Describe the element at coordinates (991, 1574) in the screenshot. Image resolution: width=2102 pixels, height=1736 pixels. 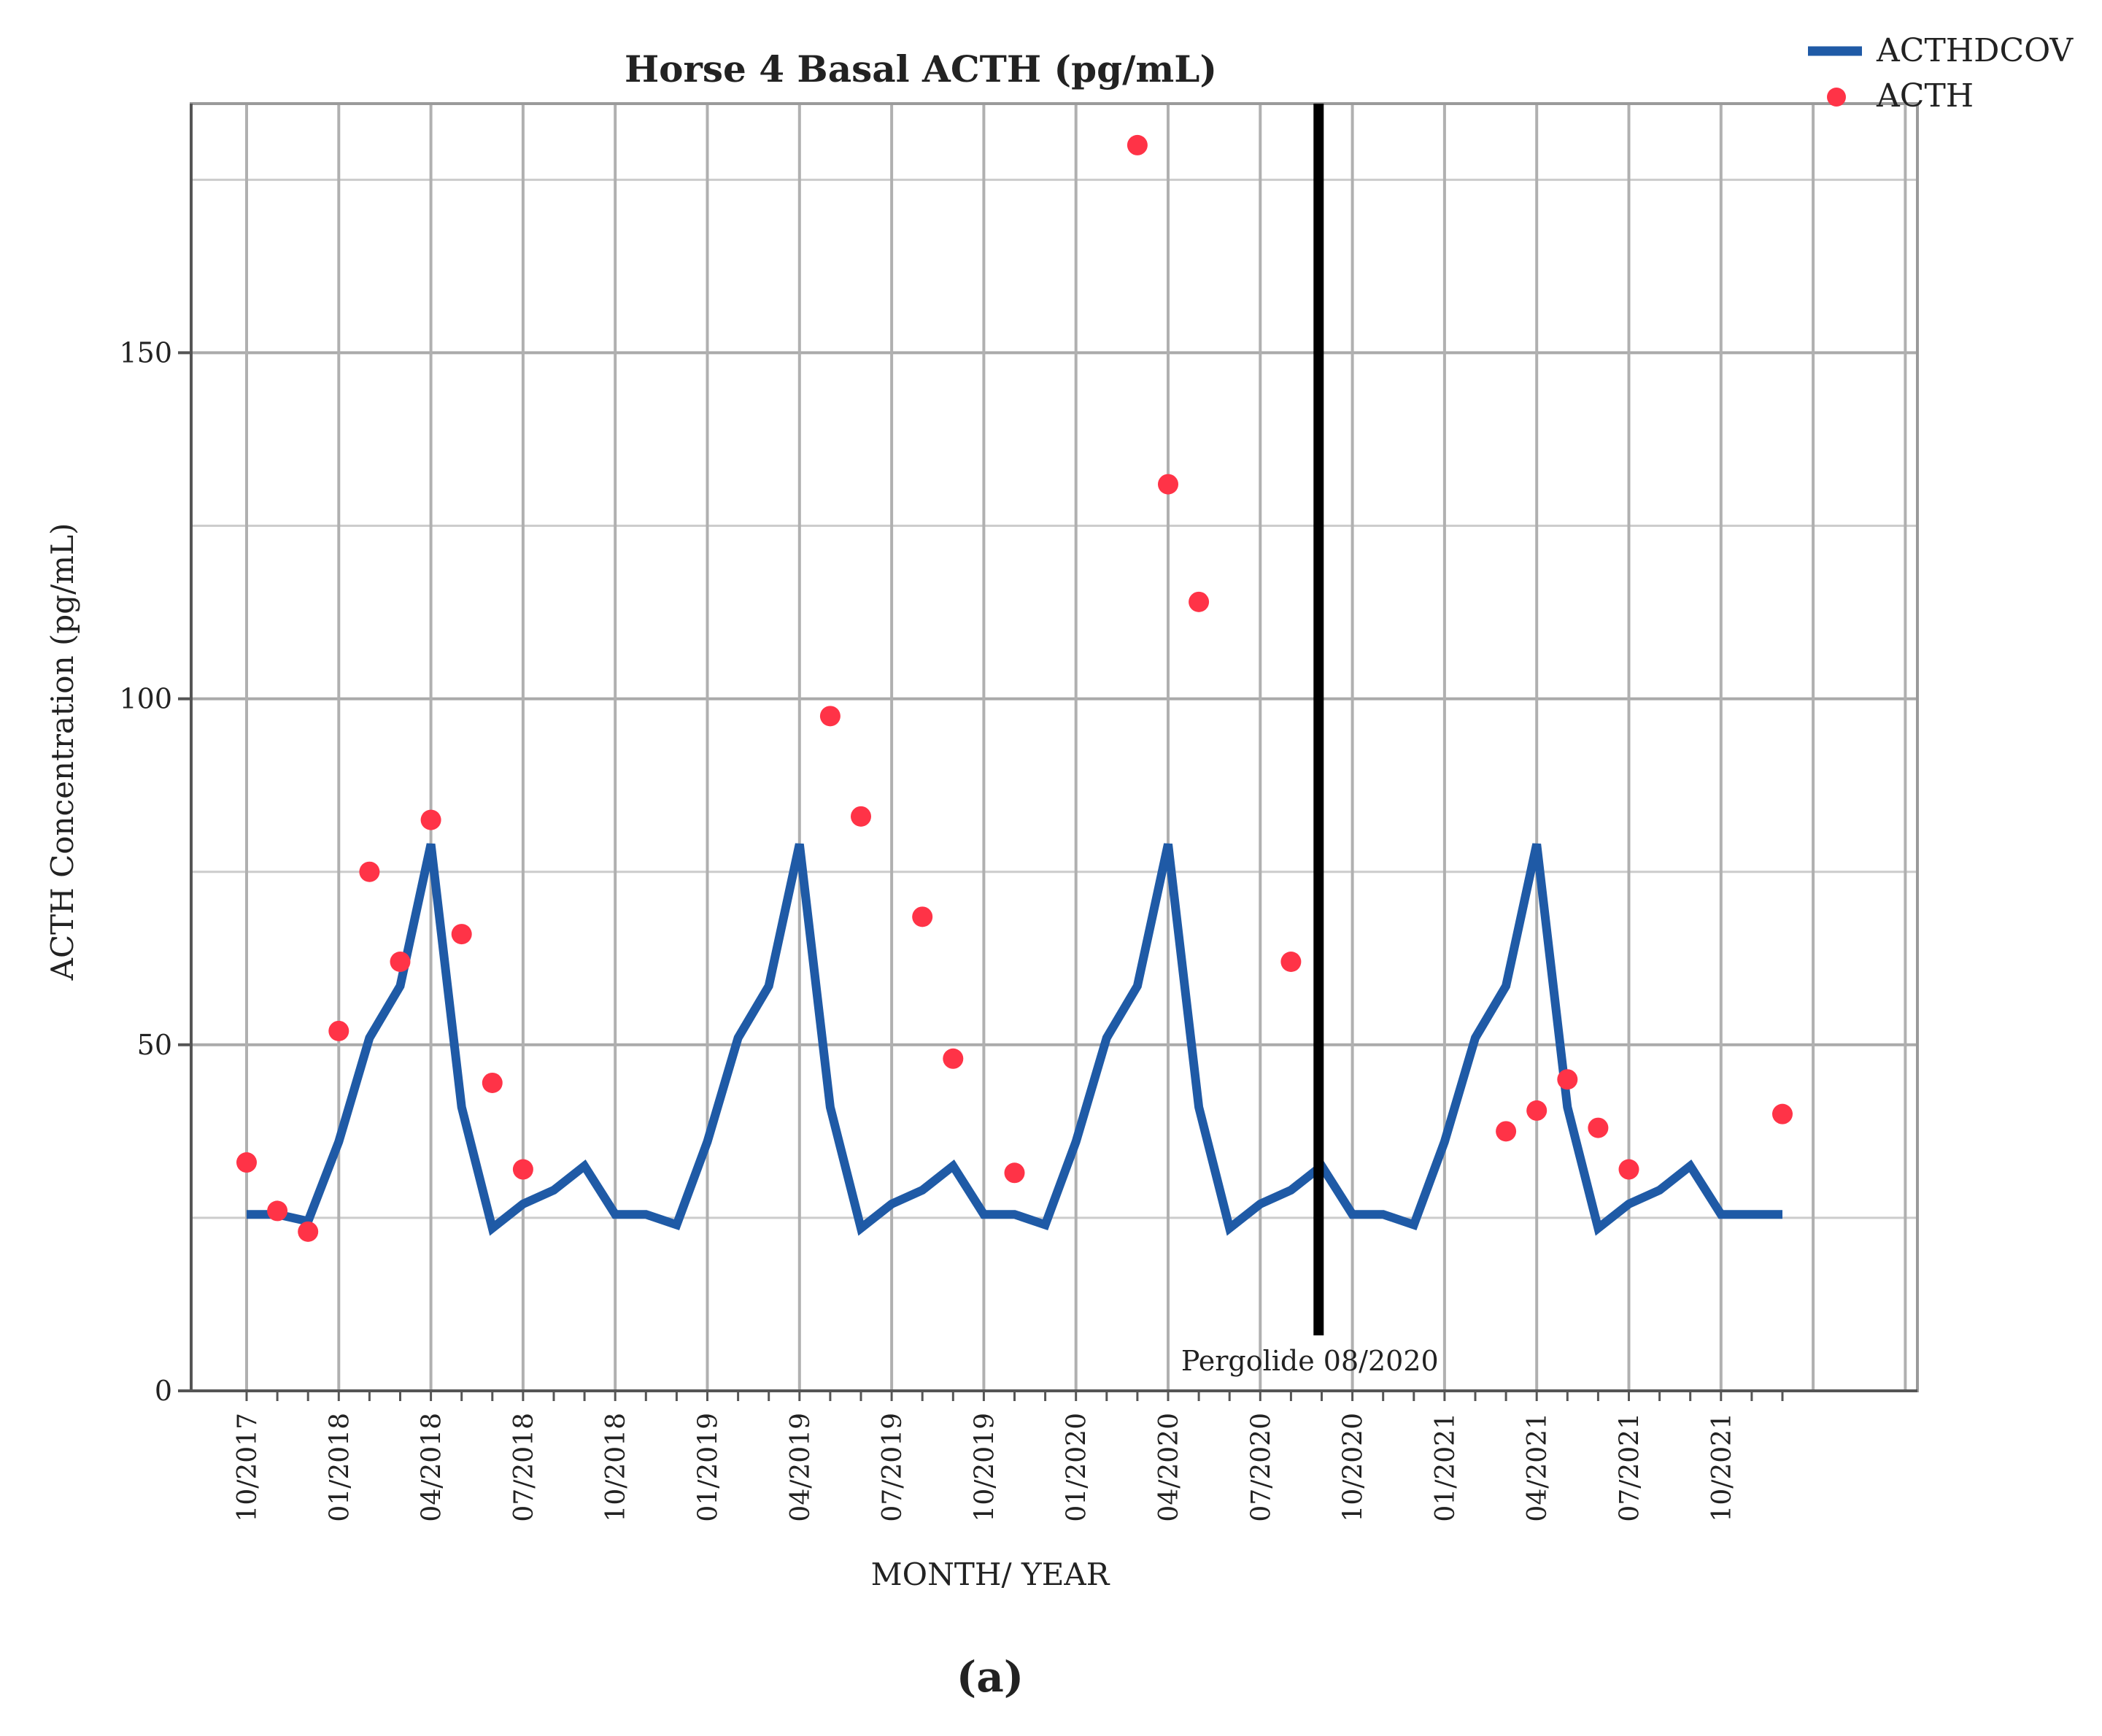
I see `x-axis-title: MONTH/ YEAR` at that location.